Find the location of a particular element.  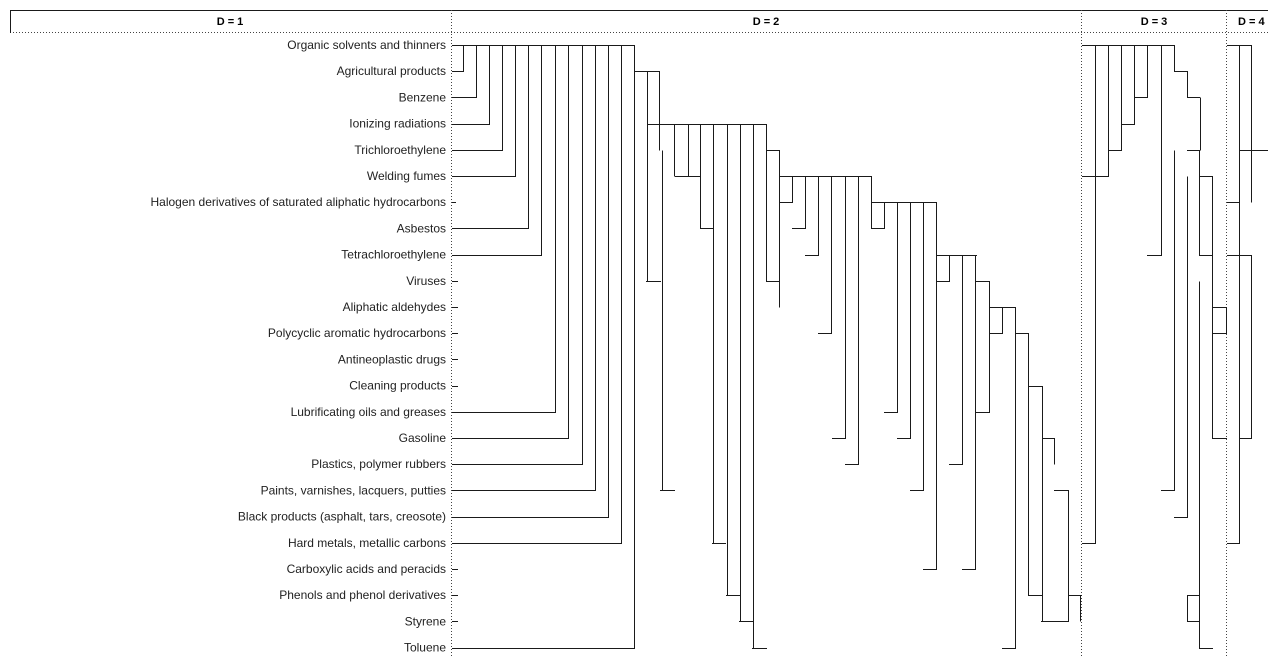

header-band: D = 1 D = 2 D = 3 D = 4 is located at coordinates (639, 21).